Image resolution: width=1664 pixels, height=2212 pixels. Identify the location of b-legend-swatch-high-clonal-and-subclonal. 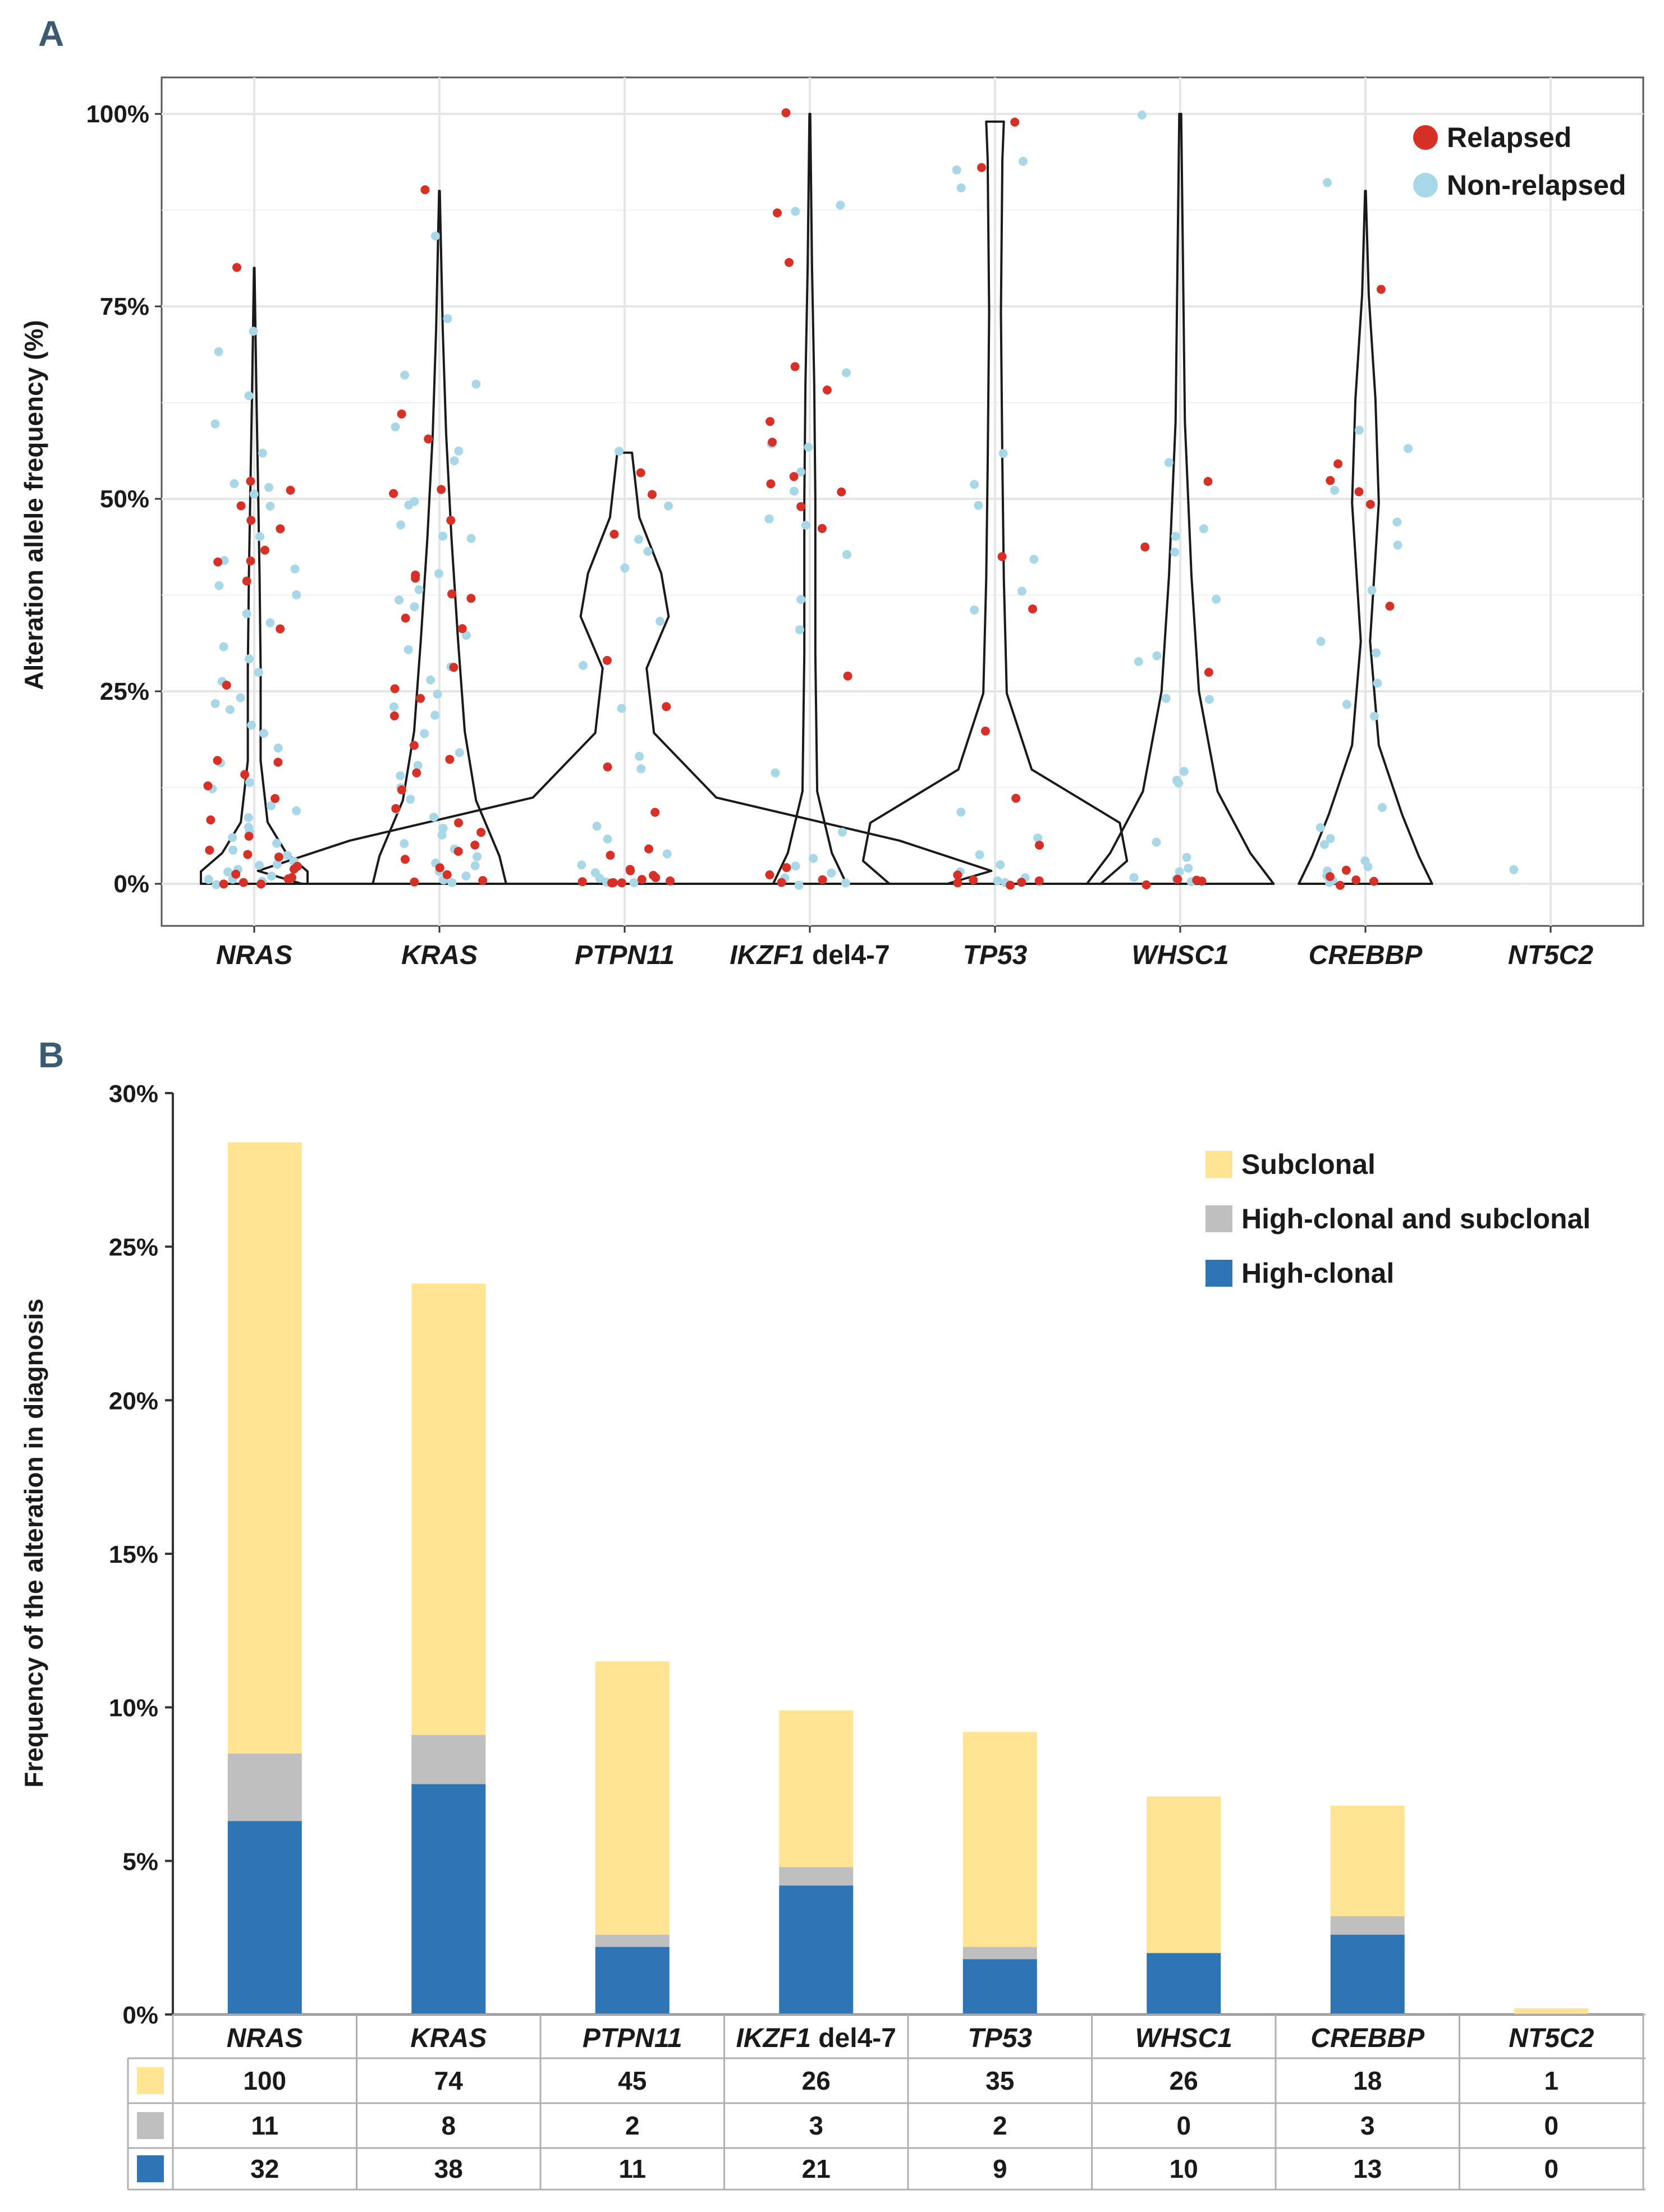
(1218, 1218).